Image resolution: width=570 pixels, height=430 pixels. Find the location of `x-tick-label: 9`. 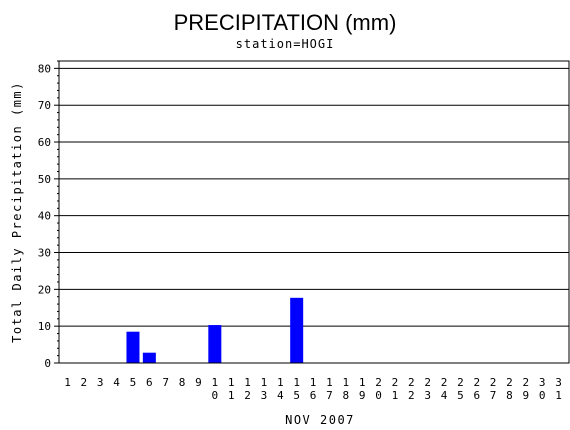

x-tick-label: 9 is located at coordinates (198, 382).